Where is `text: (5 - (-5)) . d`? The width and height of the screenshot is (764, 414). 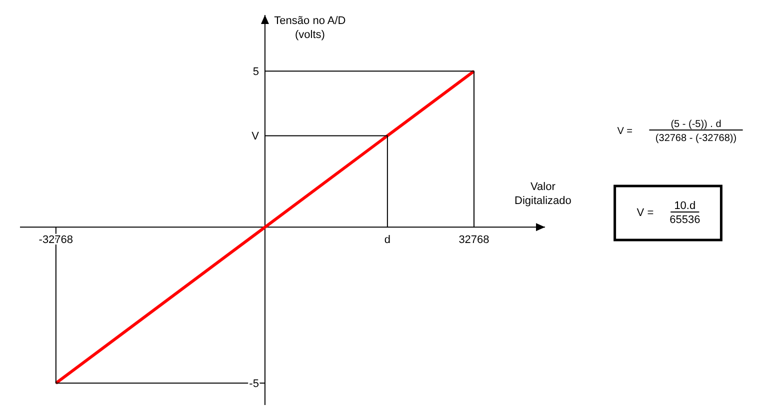
text: (5 - (-5)) . d is located at coordinates (696, 124).